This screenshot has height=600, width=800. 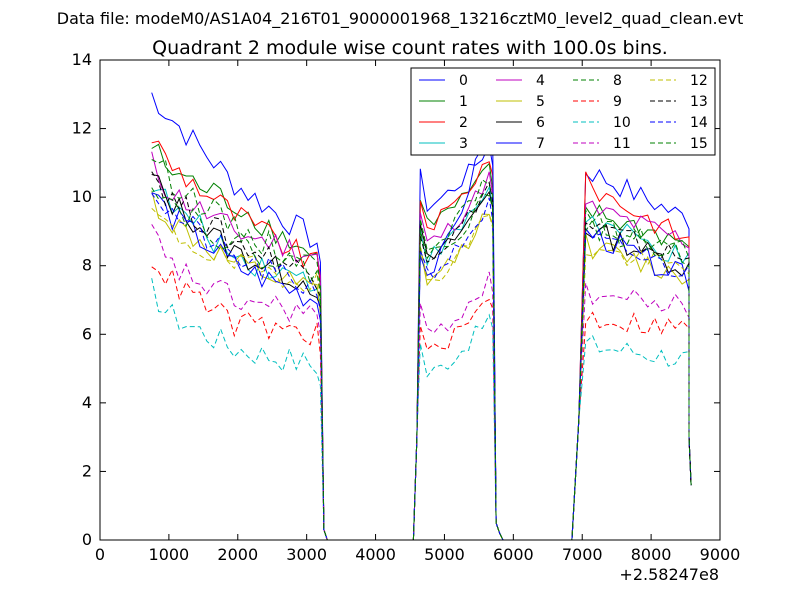 What do you see at coordinates (87, 333) in the screenshot?
I see `y-tick-label: 6` at bounding box center [87, 333].